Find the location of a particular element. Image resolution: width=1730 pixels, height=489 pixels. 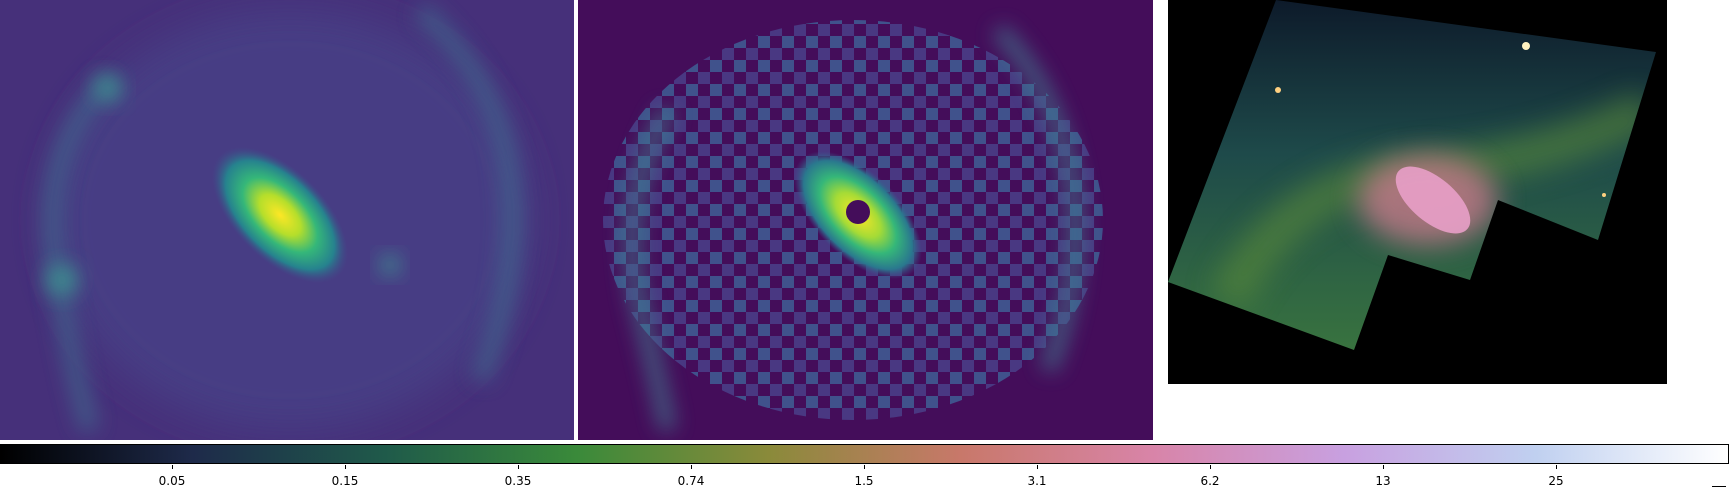

colorbar-tick-label: 0.74 is located at coordinates (691, 481).